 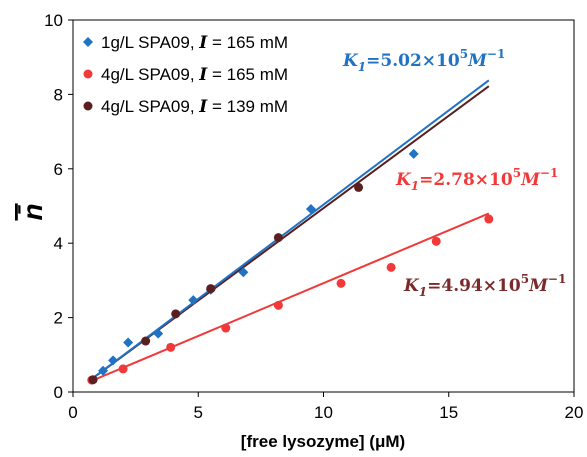 I want to click on x-tick-label: 0, so click(x=72, y=412).